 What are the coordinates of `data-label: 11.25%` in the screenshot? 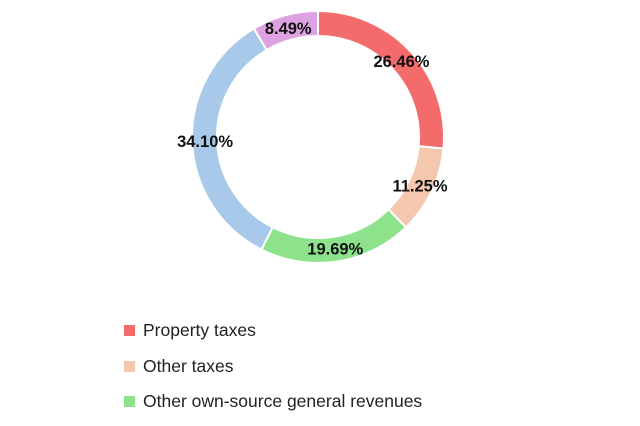 It's located at (419, 187).